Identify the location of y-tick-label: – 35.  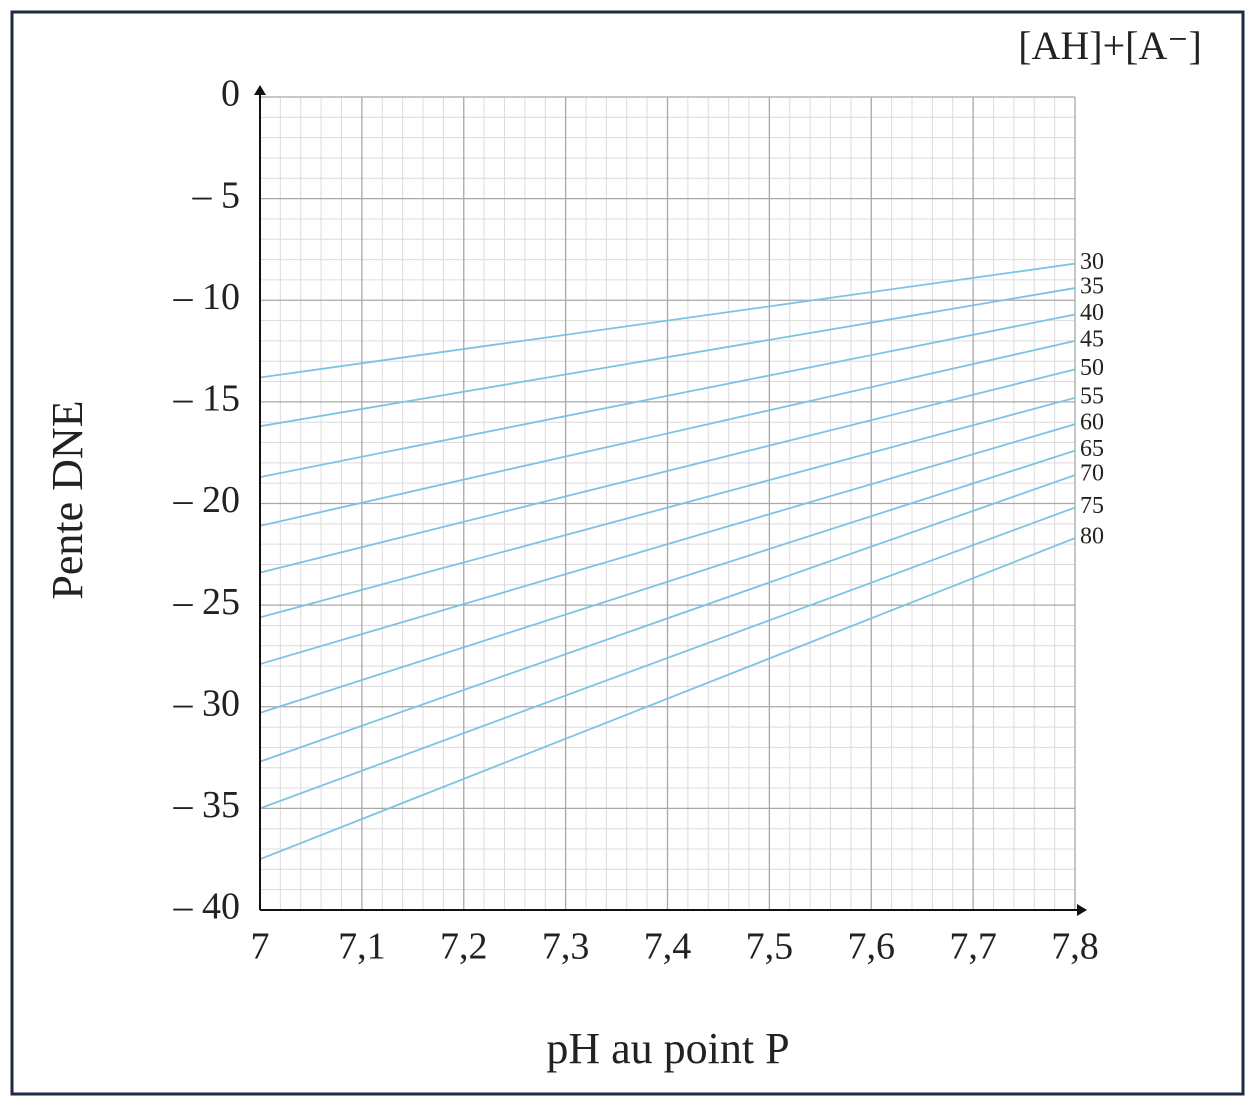
(207, 805).